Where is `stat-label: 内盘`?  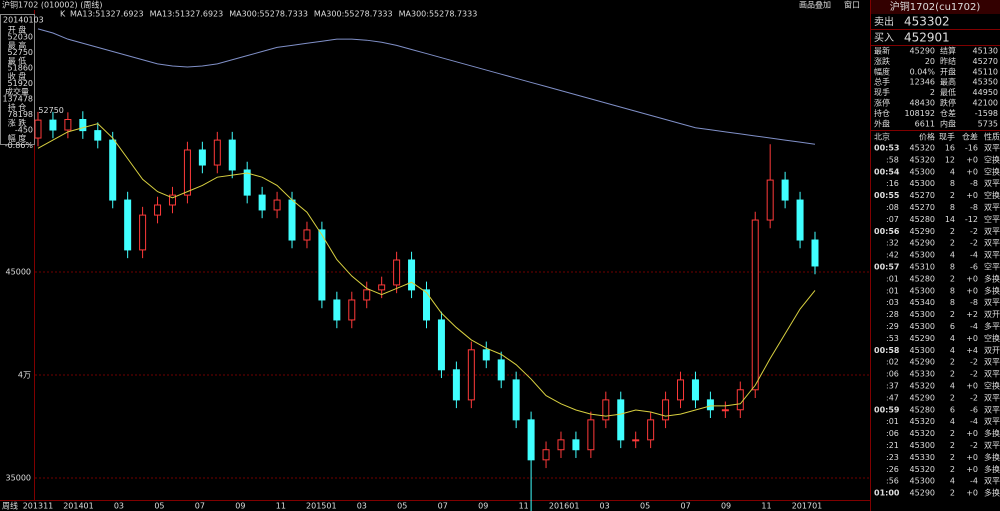
stat-label: 内盘 is located at coordinates (948, 123).